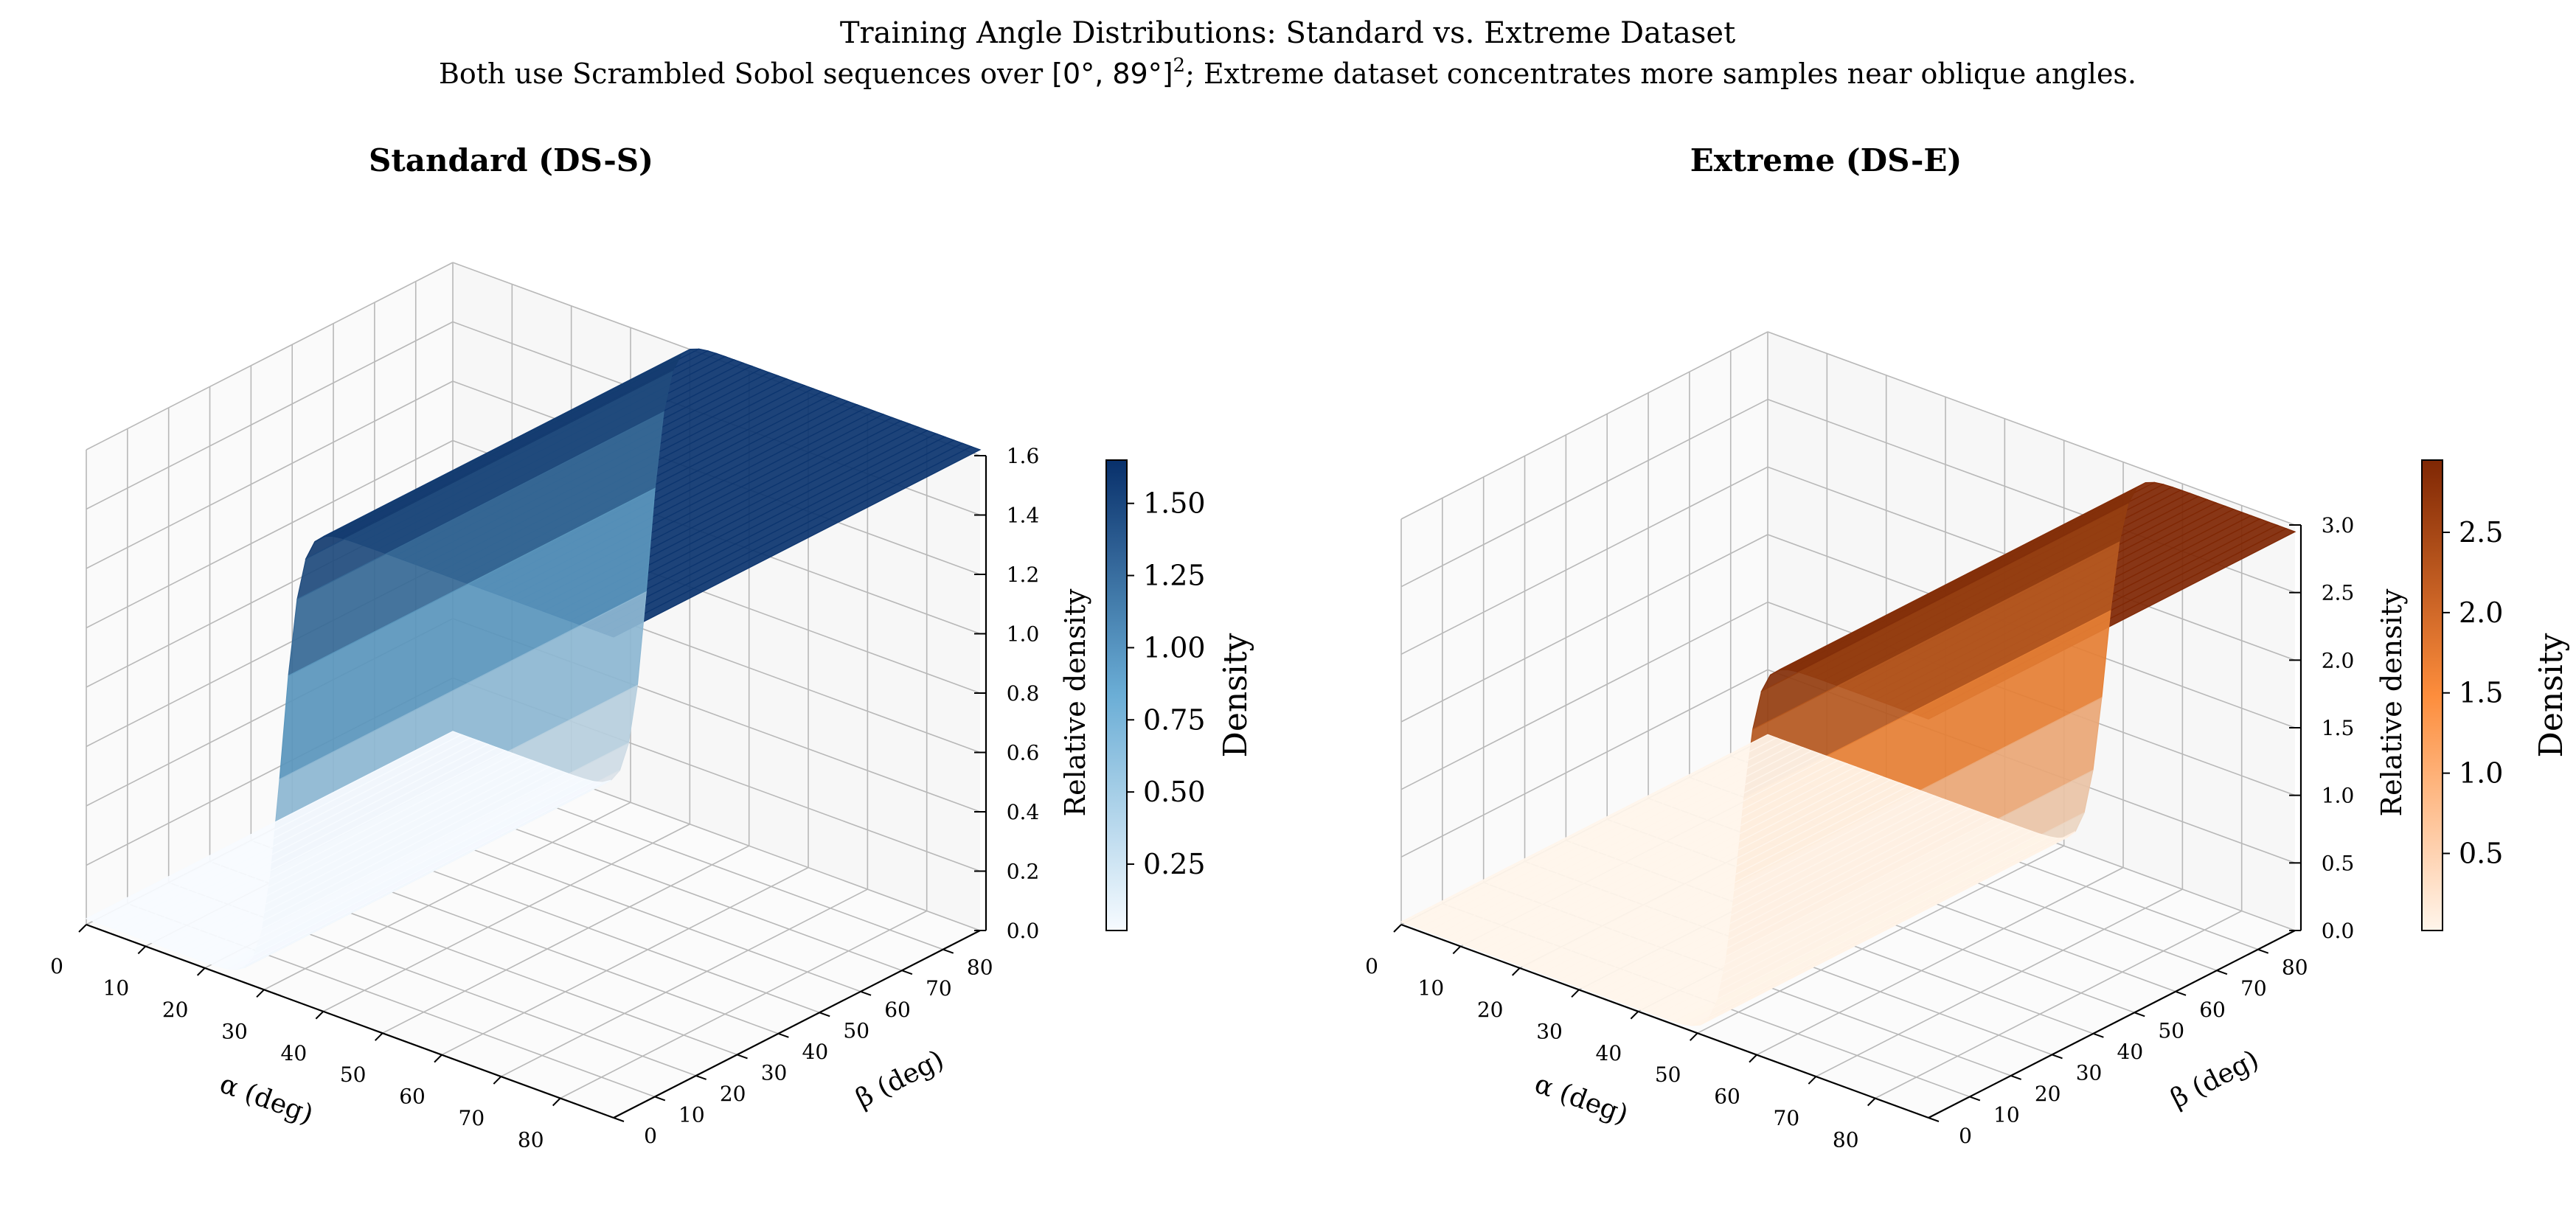  I want to click on y-tick-label: 10, so click(691, 1114).